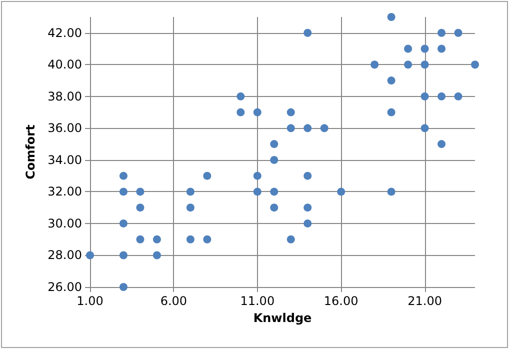 Image resolution: width=509 pixels, height=349 pixels. What do you see at coordinates (65, 191) in the screenshot?
I see `y-tick-label: 32.00` at bounding box center [65, 191].